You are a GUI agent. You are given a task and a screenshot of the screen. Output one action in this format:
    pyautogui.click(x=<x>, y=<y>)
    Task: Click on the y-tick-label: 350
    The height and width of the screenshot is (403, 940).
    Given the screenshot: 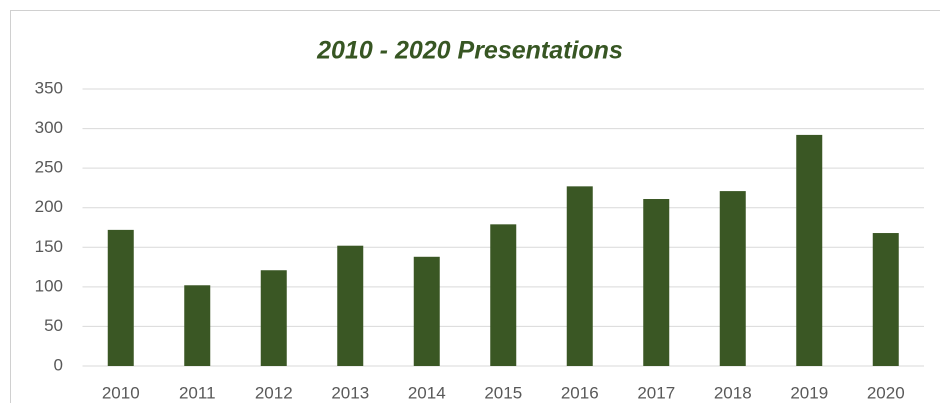 What is the action you would take?
    pyautogui.click(x=49, y=87)
    